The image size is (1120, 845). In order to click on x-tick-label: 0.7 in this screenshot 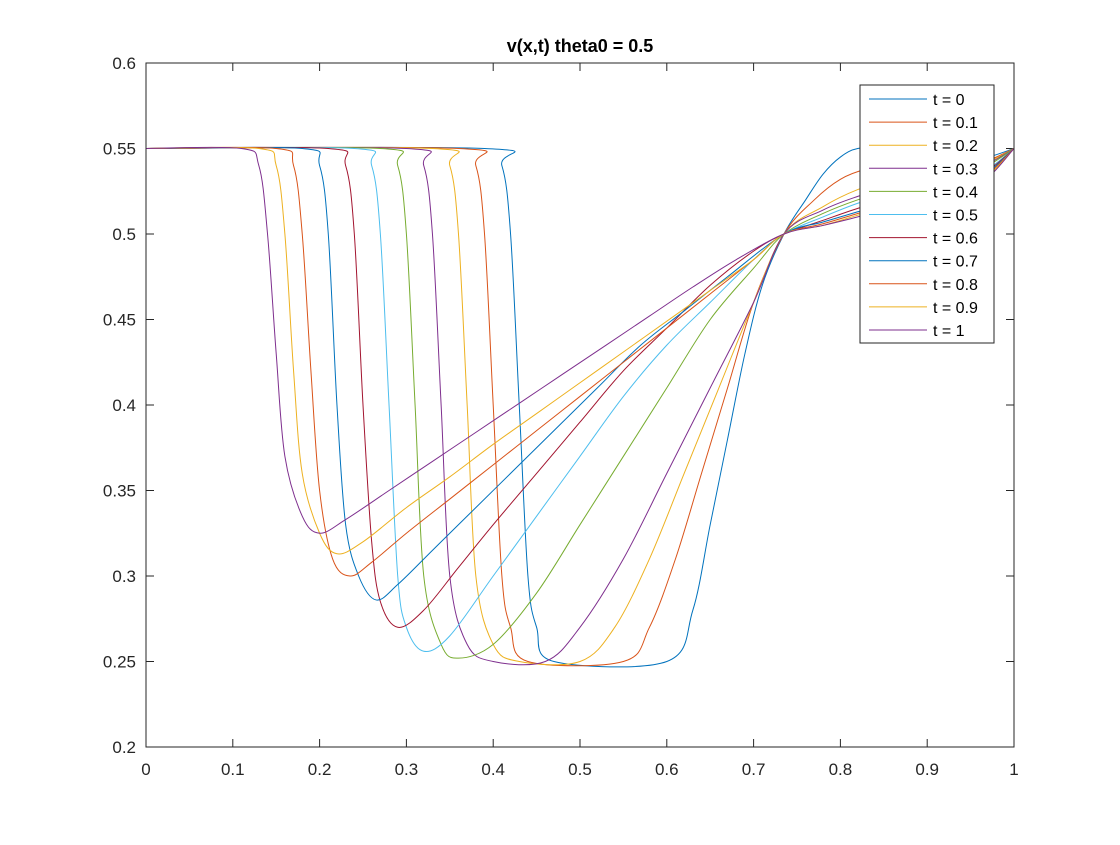, I will do `click(754, 769)`.